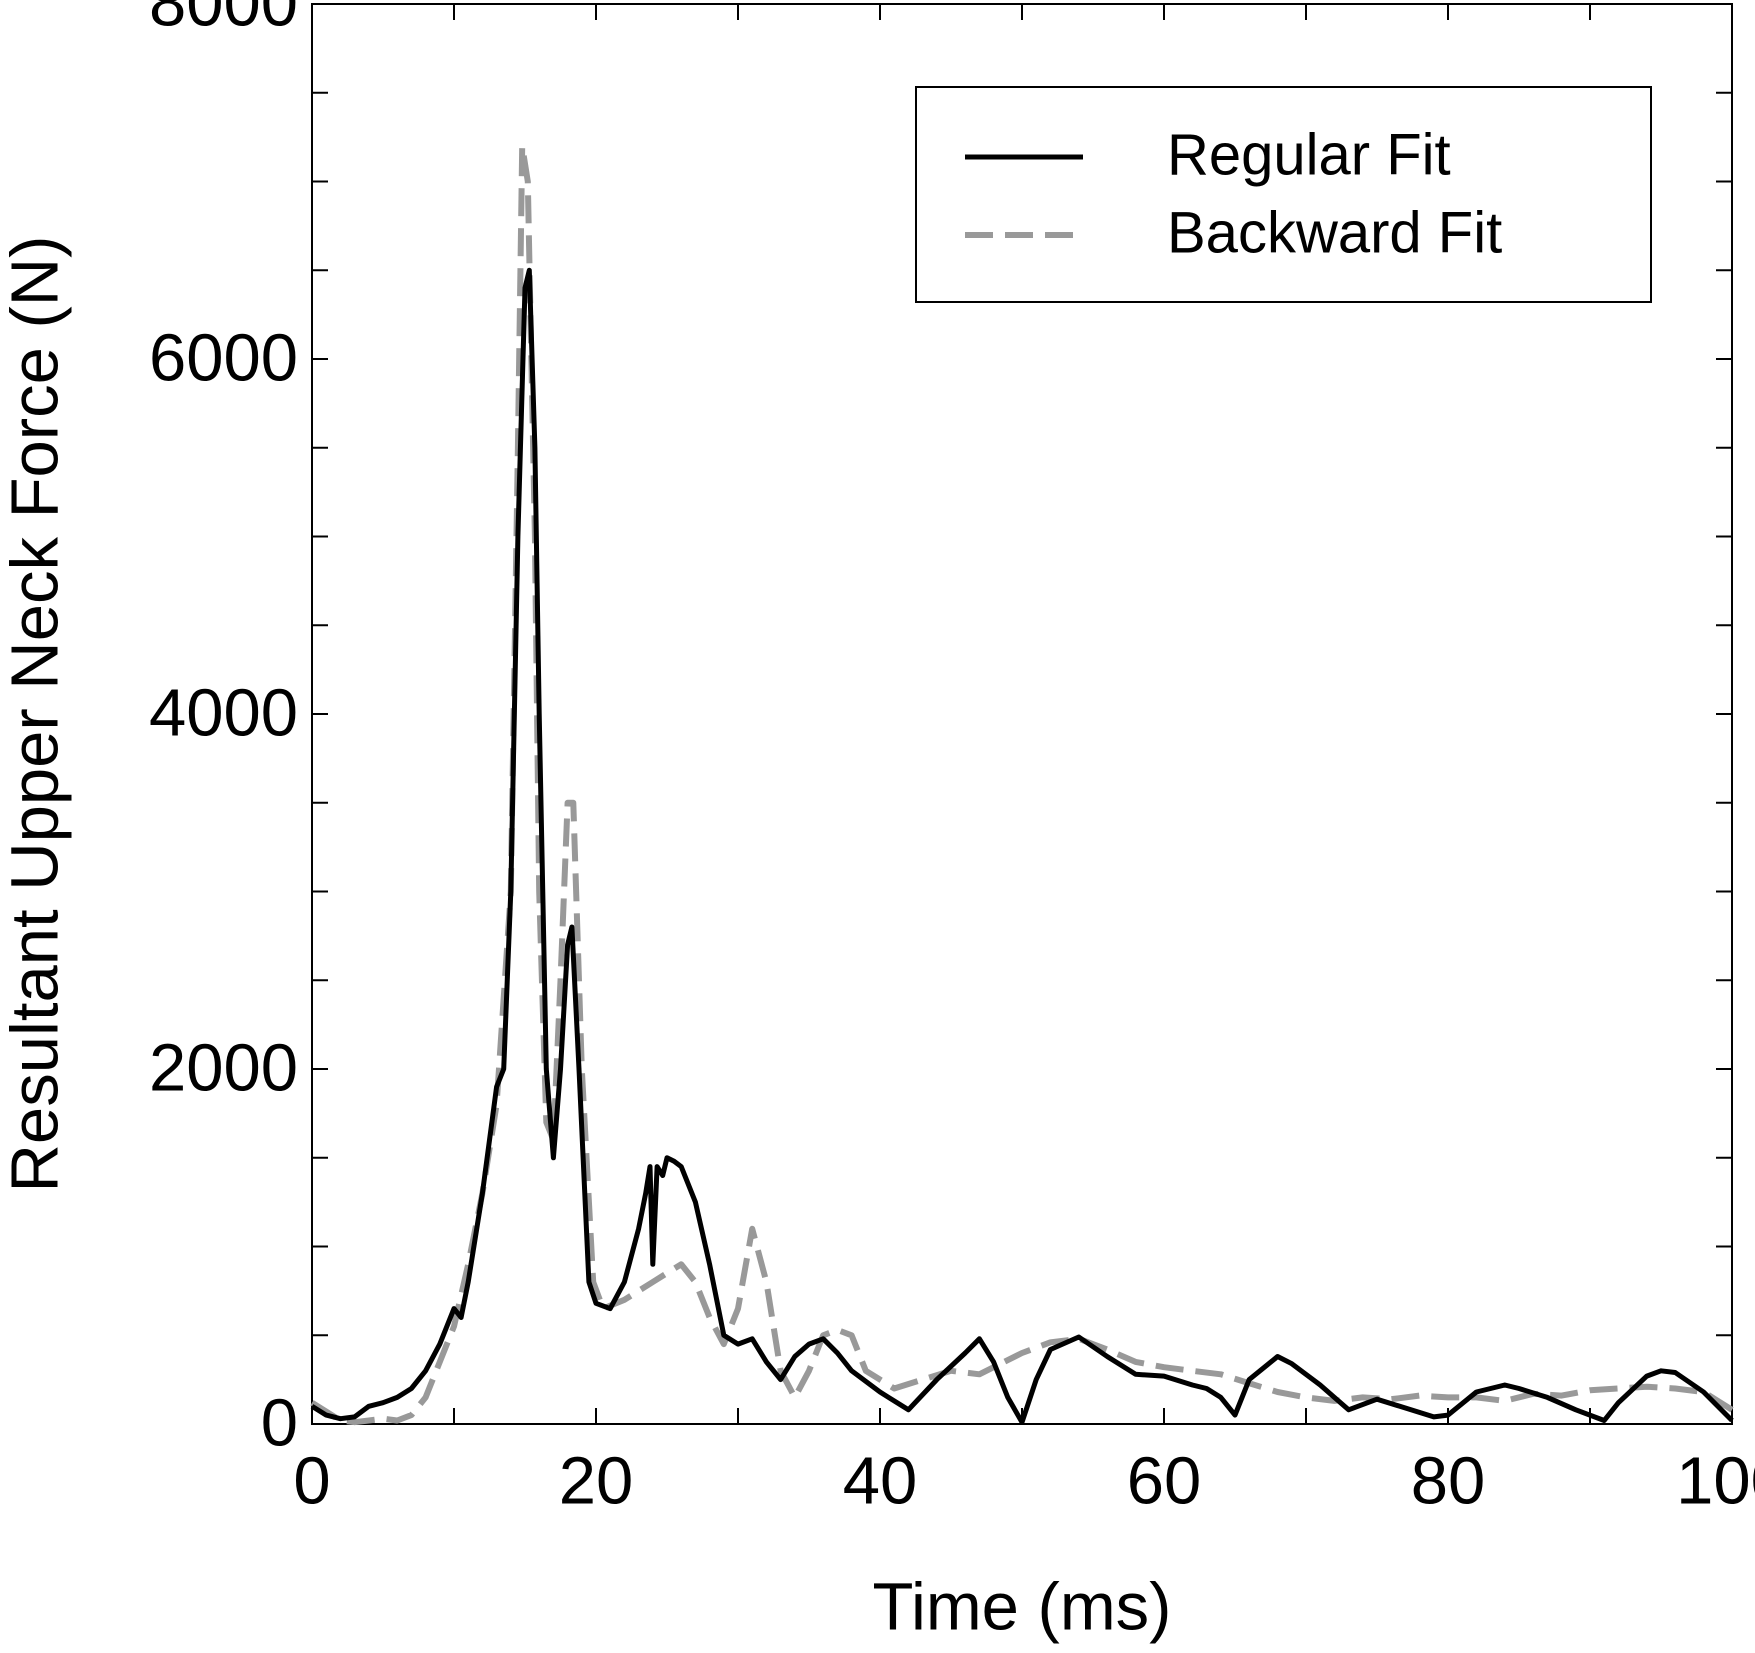 The image size is (1755, 1653). Describe the element at coordinates (223, 358) in the screenshot. I see `y-tick-label: 6000` at that location.